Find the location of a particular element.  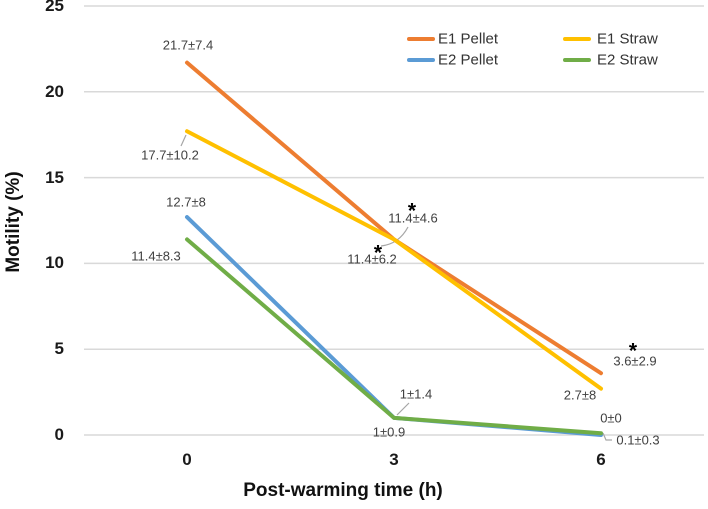

data-label-e1-pellet-t3: 11.4±4.6 is located at coordinates (413, 218).